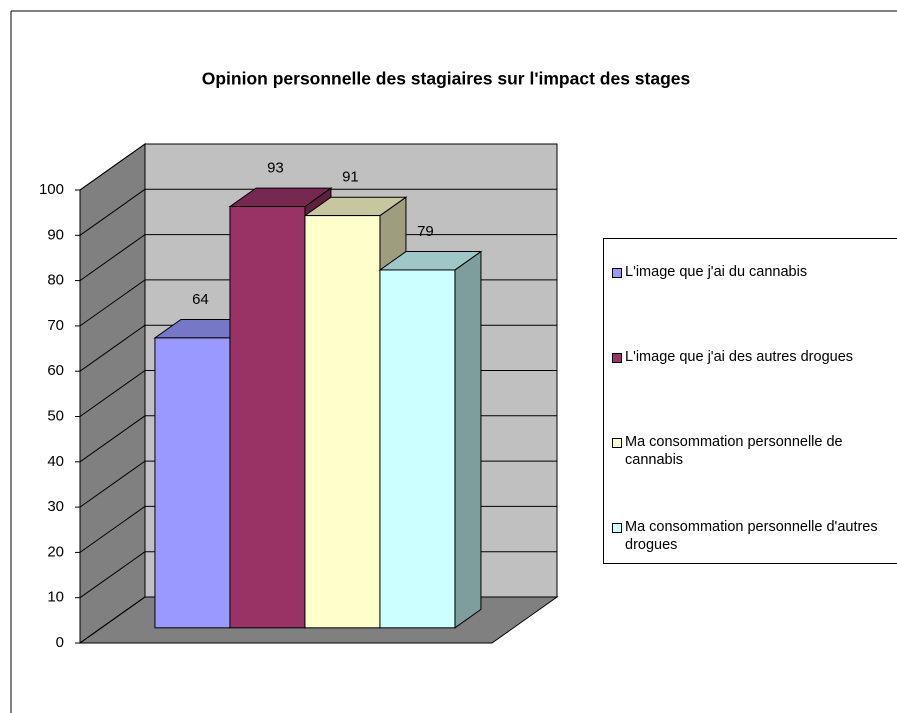  I want to click on y-tick-label: 30, so click(55, 506).